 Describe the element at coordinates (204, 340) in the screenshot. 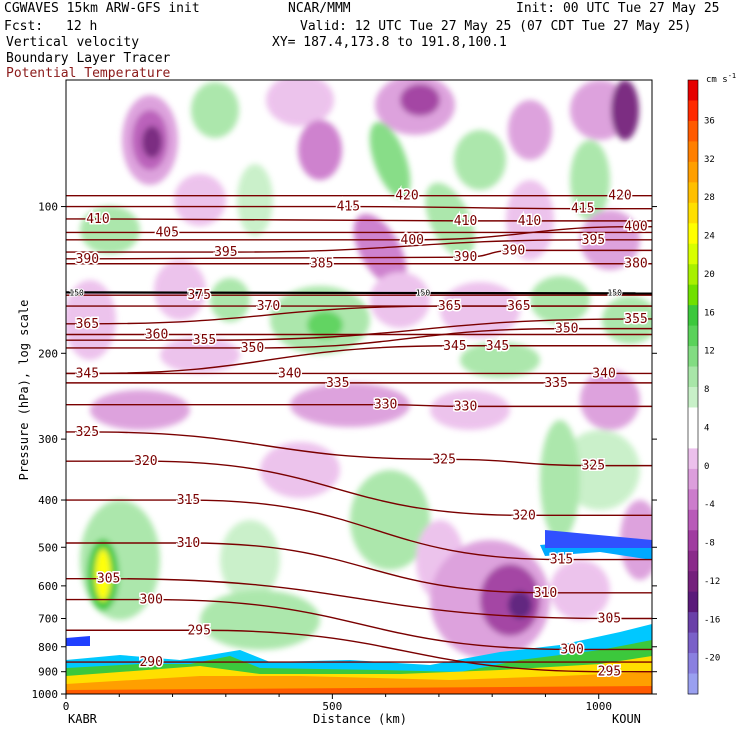

I see `theta-label: 355` at that location.